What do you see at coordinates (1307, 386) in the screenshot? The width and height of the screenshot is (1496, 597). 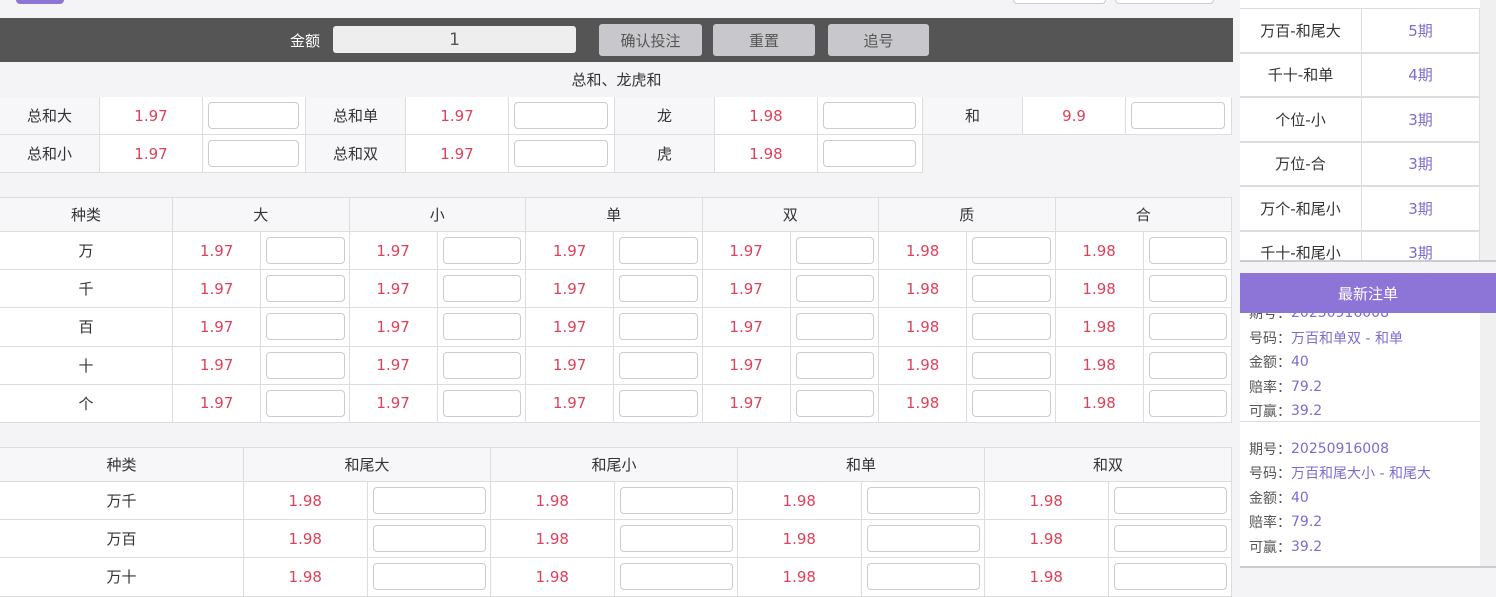 I see `field-value: 79.2` at bounding box center [1307, 386].